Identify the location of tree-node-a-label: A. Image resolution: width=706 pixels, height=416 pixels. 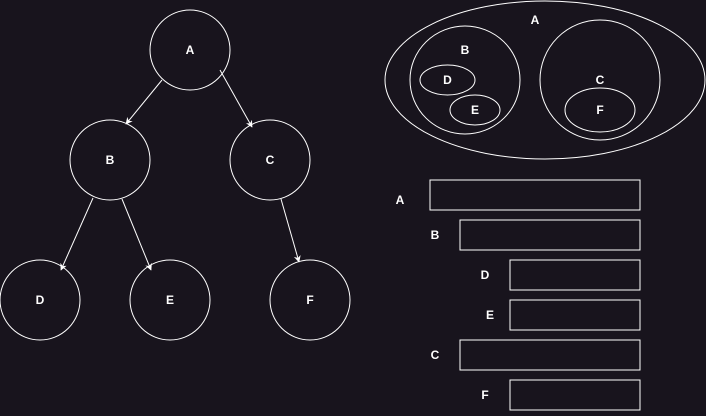
(190, 50).